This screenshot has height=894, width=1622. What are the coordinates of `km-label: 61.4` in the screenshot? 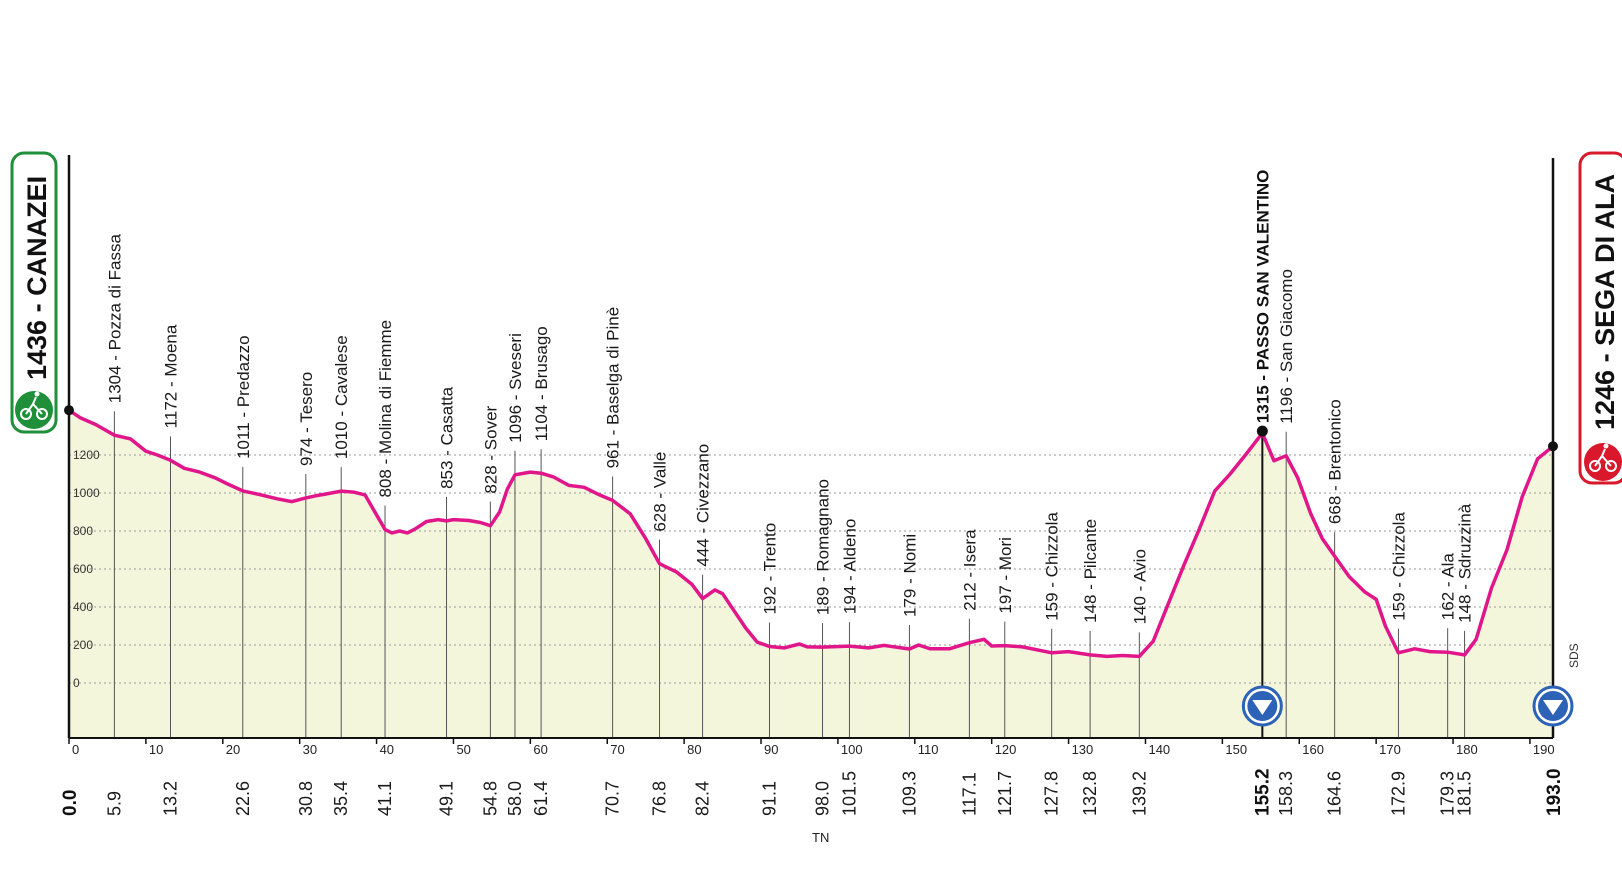 It's located at (541, 798).